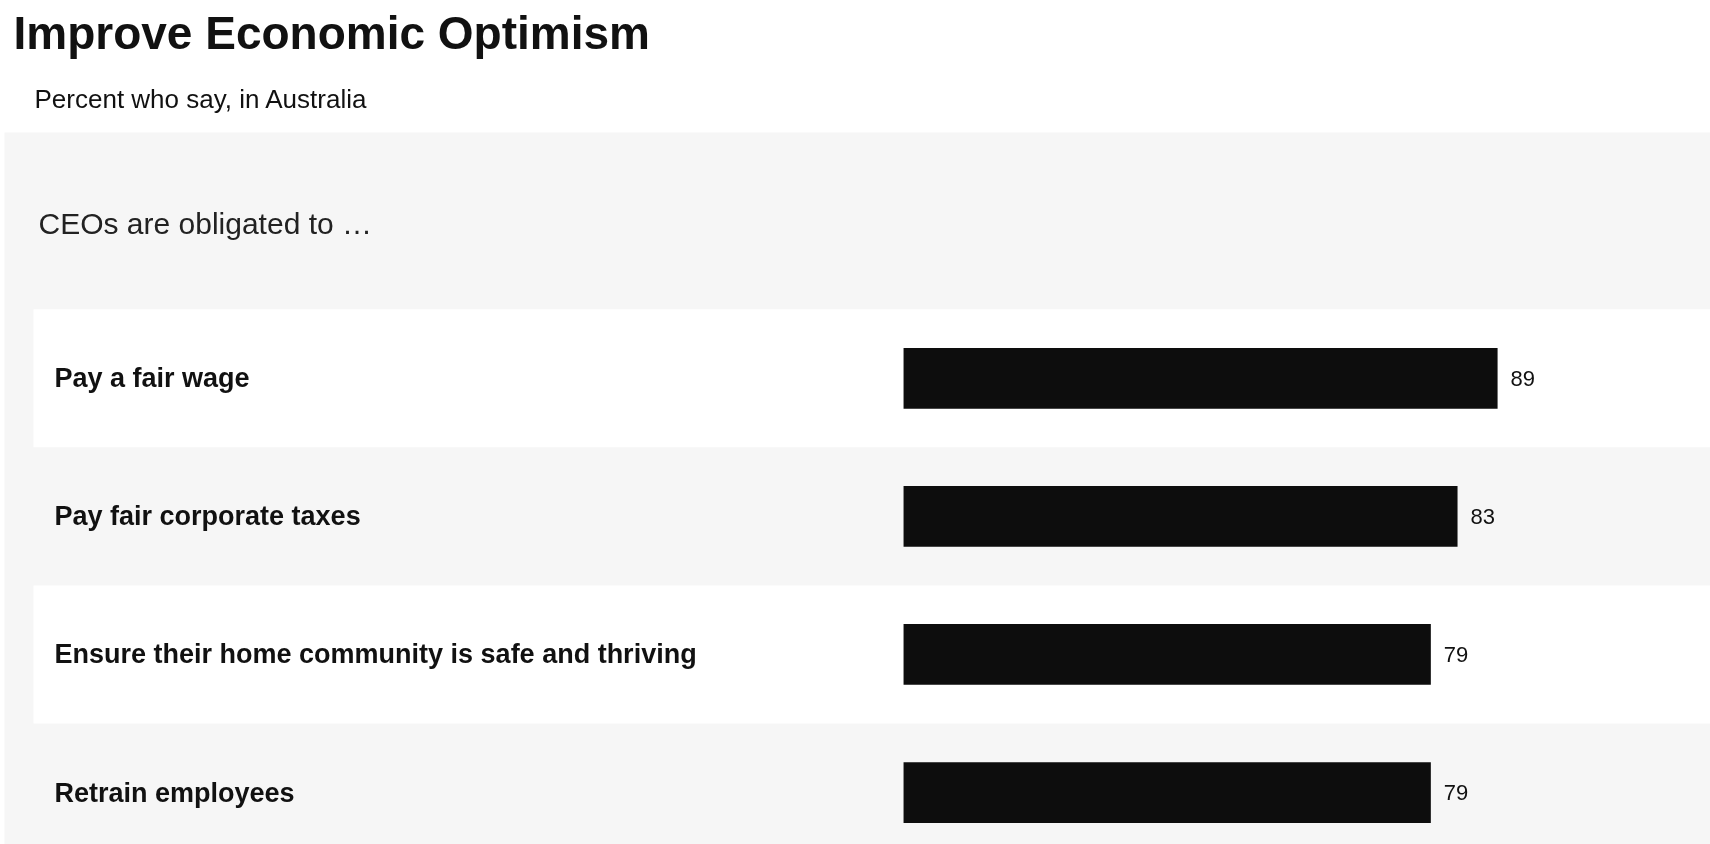 The image size is (1710, 844). Describe the element at coordinates (174, 792) in the screenshot. I see `y-tick-label: Retrain employees` at that location.